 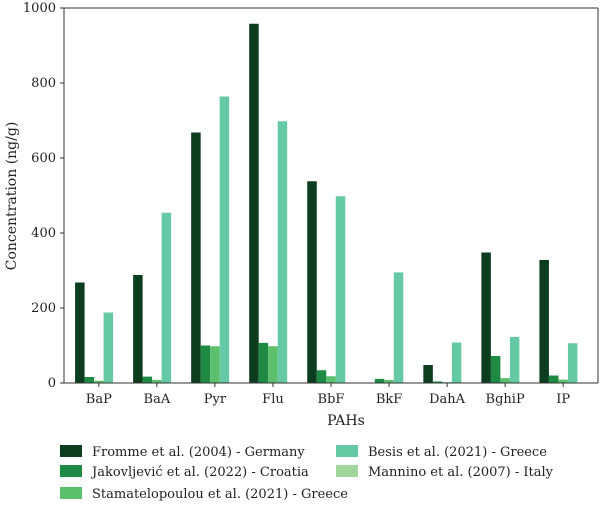 I want to click on x-tick-label: Pyr, so click(x=215, y=399).